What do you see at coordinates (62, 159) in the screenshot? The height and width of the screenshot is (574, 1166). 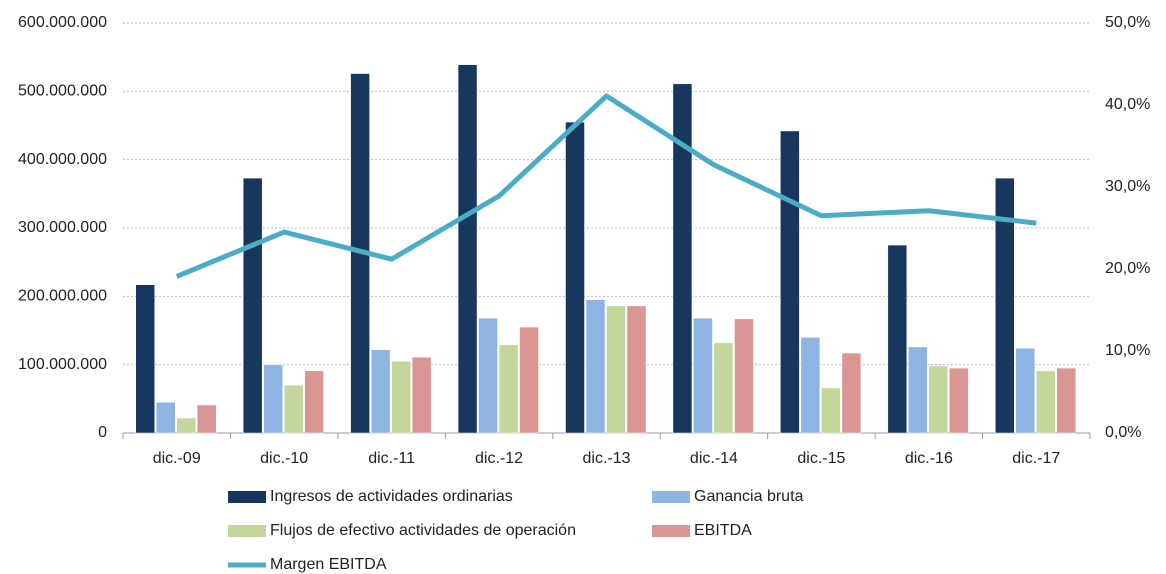 I see `y-tick-label: 400.000.000` at bounding box center [62, 159].